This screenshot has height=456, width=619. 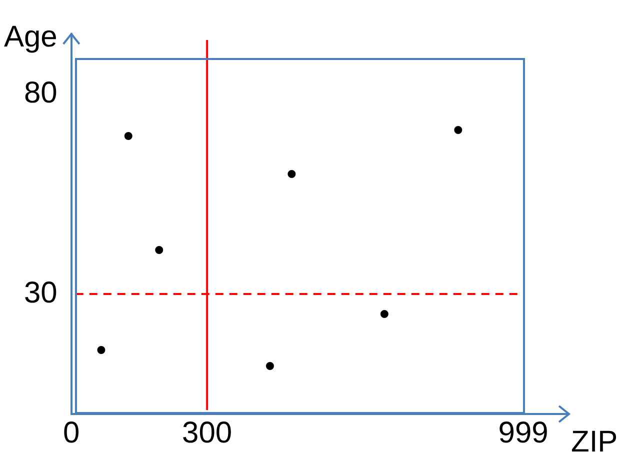 What do you see at coordinates (71, 433) in the screenshot?
I see `x-tick-label: 0` at bounding box center [71, 433].